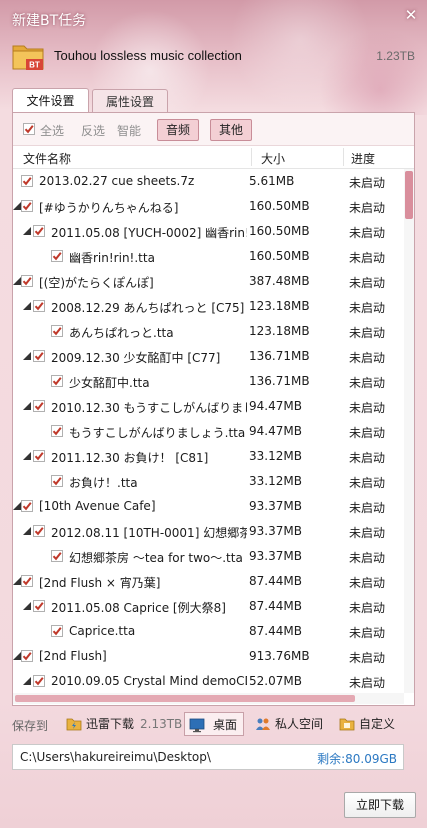  What do you see at coordinates (275, 631) in the screenshot?
I see `file-size: 87.44MB` at bounding box center [275, 631].